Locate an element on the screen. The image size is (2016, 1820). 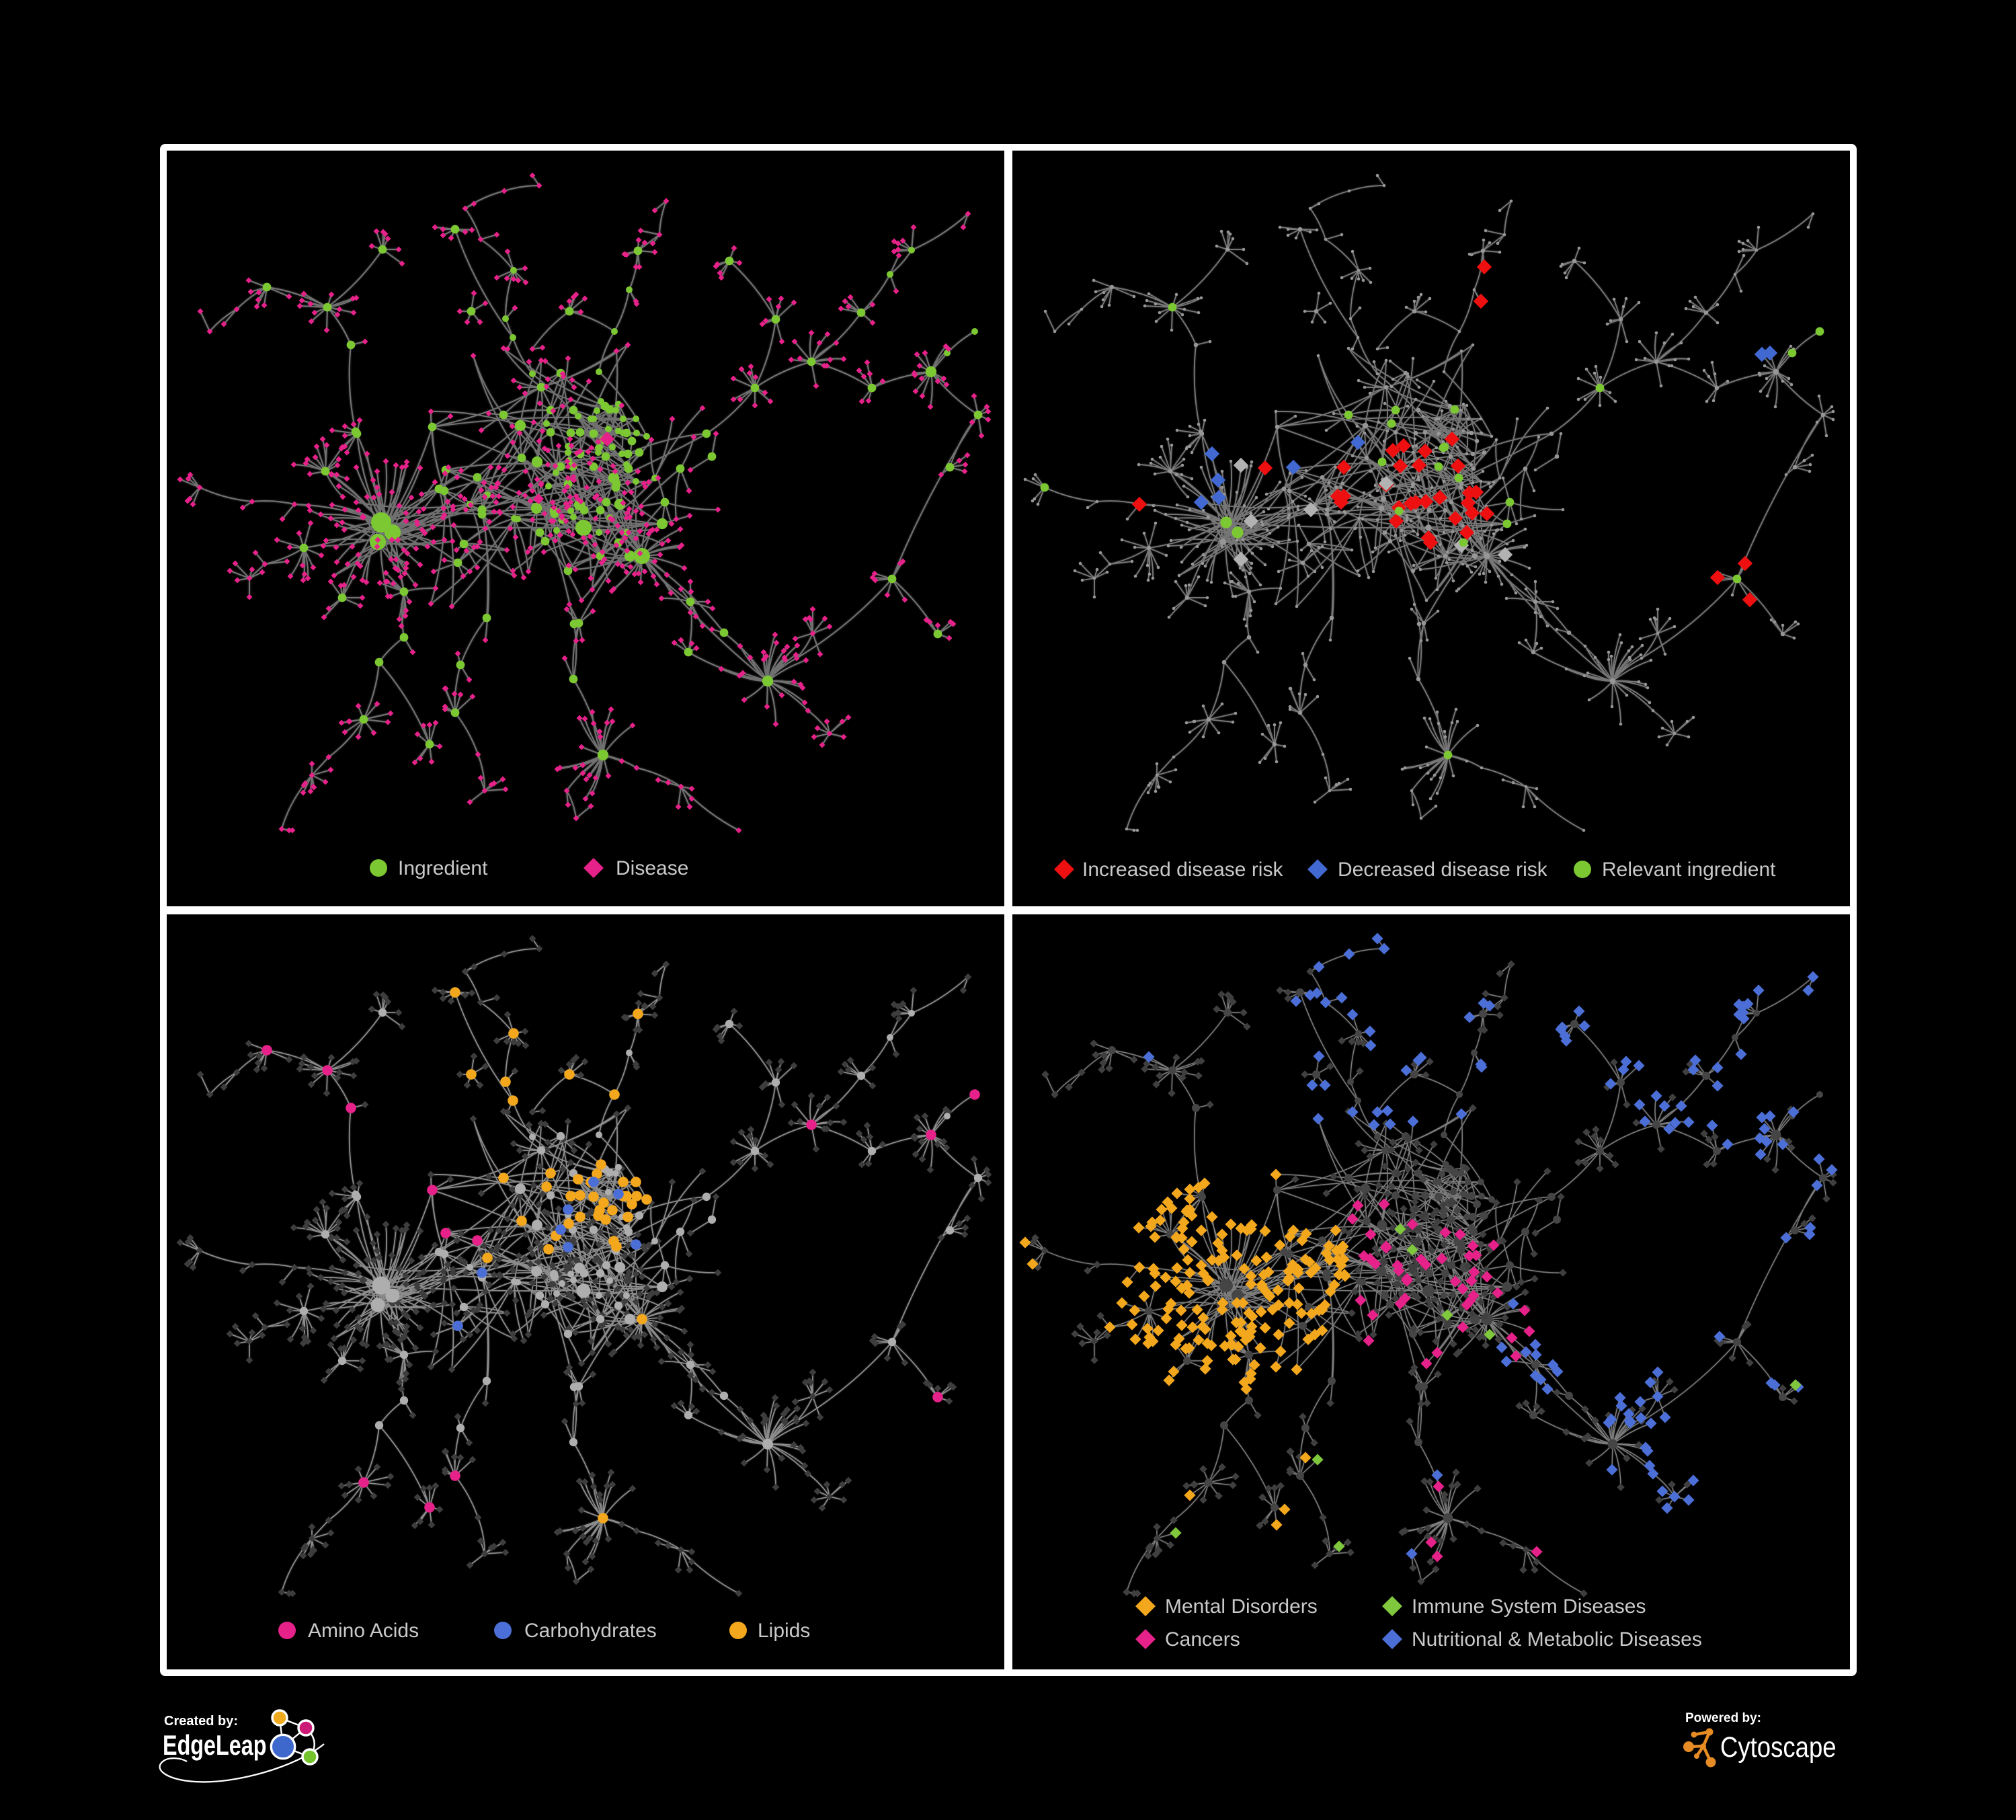
svg-text:Nutritional & Metabolic Diseas: Nutritional & Metabolic Diseases is located at coordinates (1557, 1639).